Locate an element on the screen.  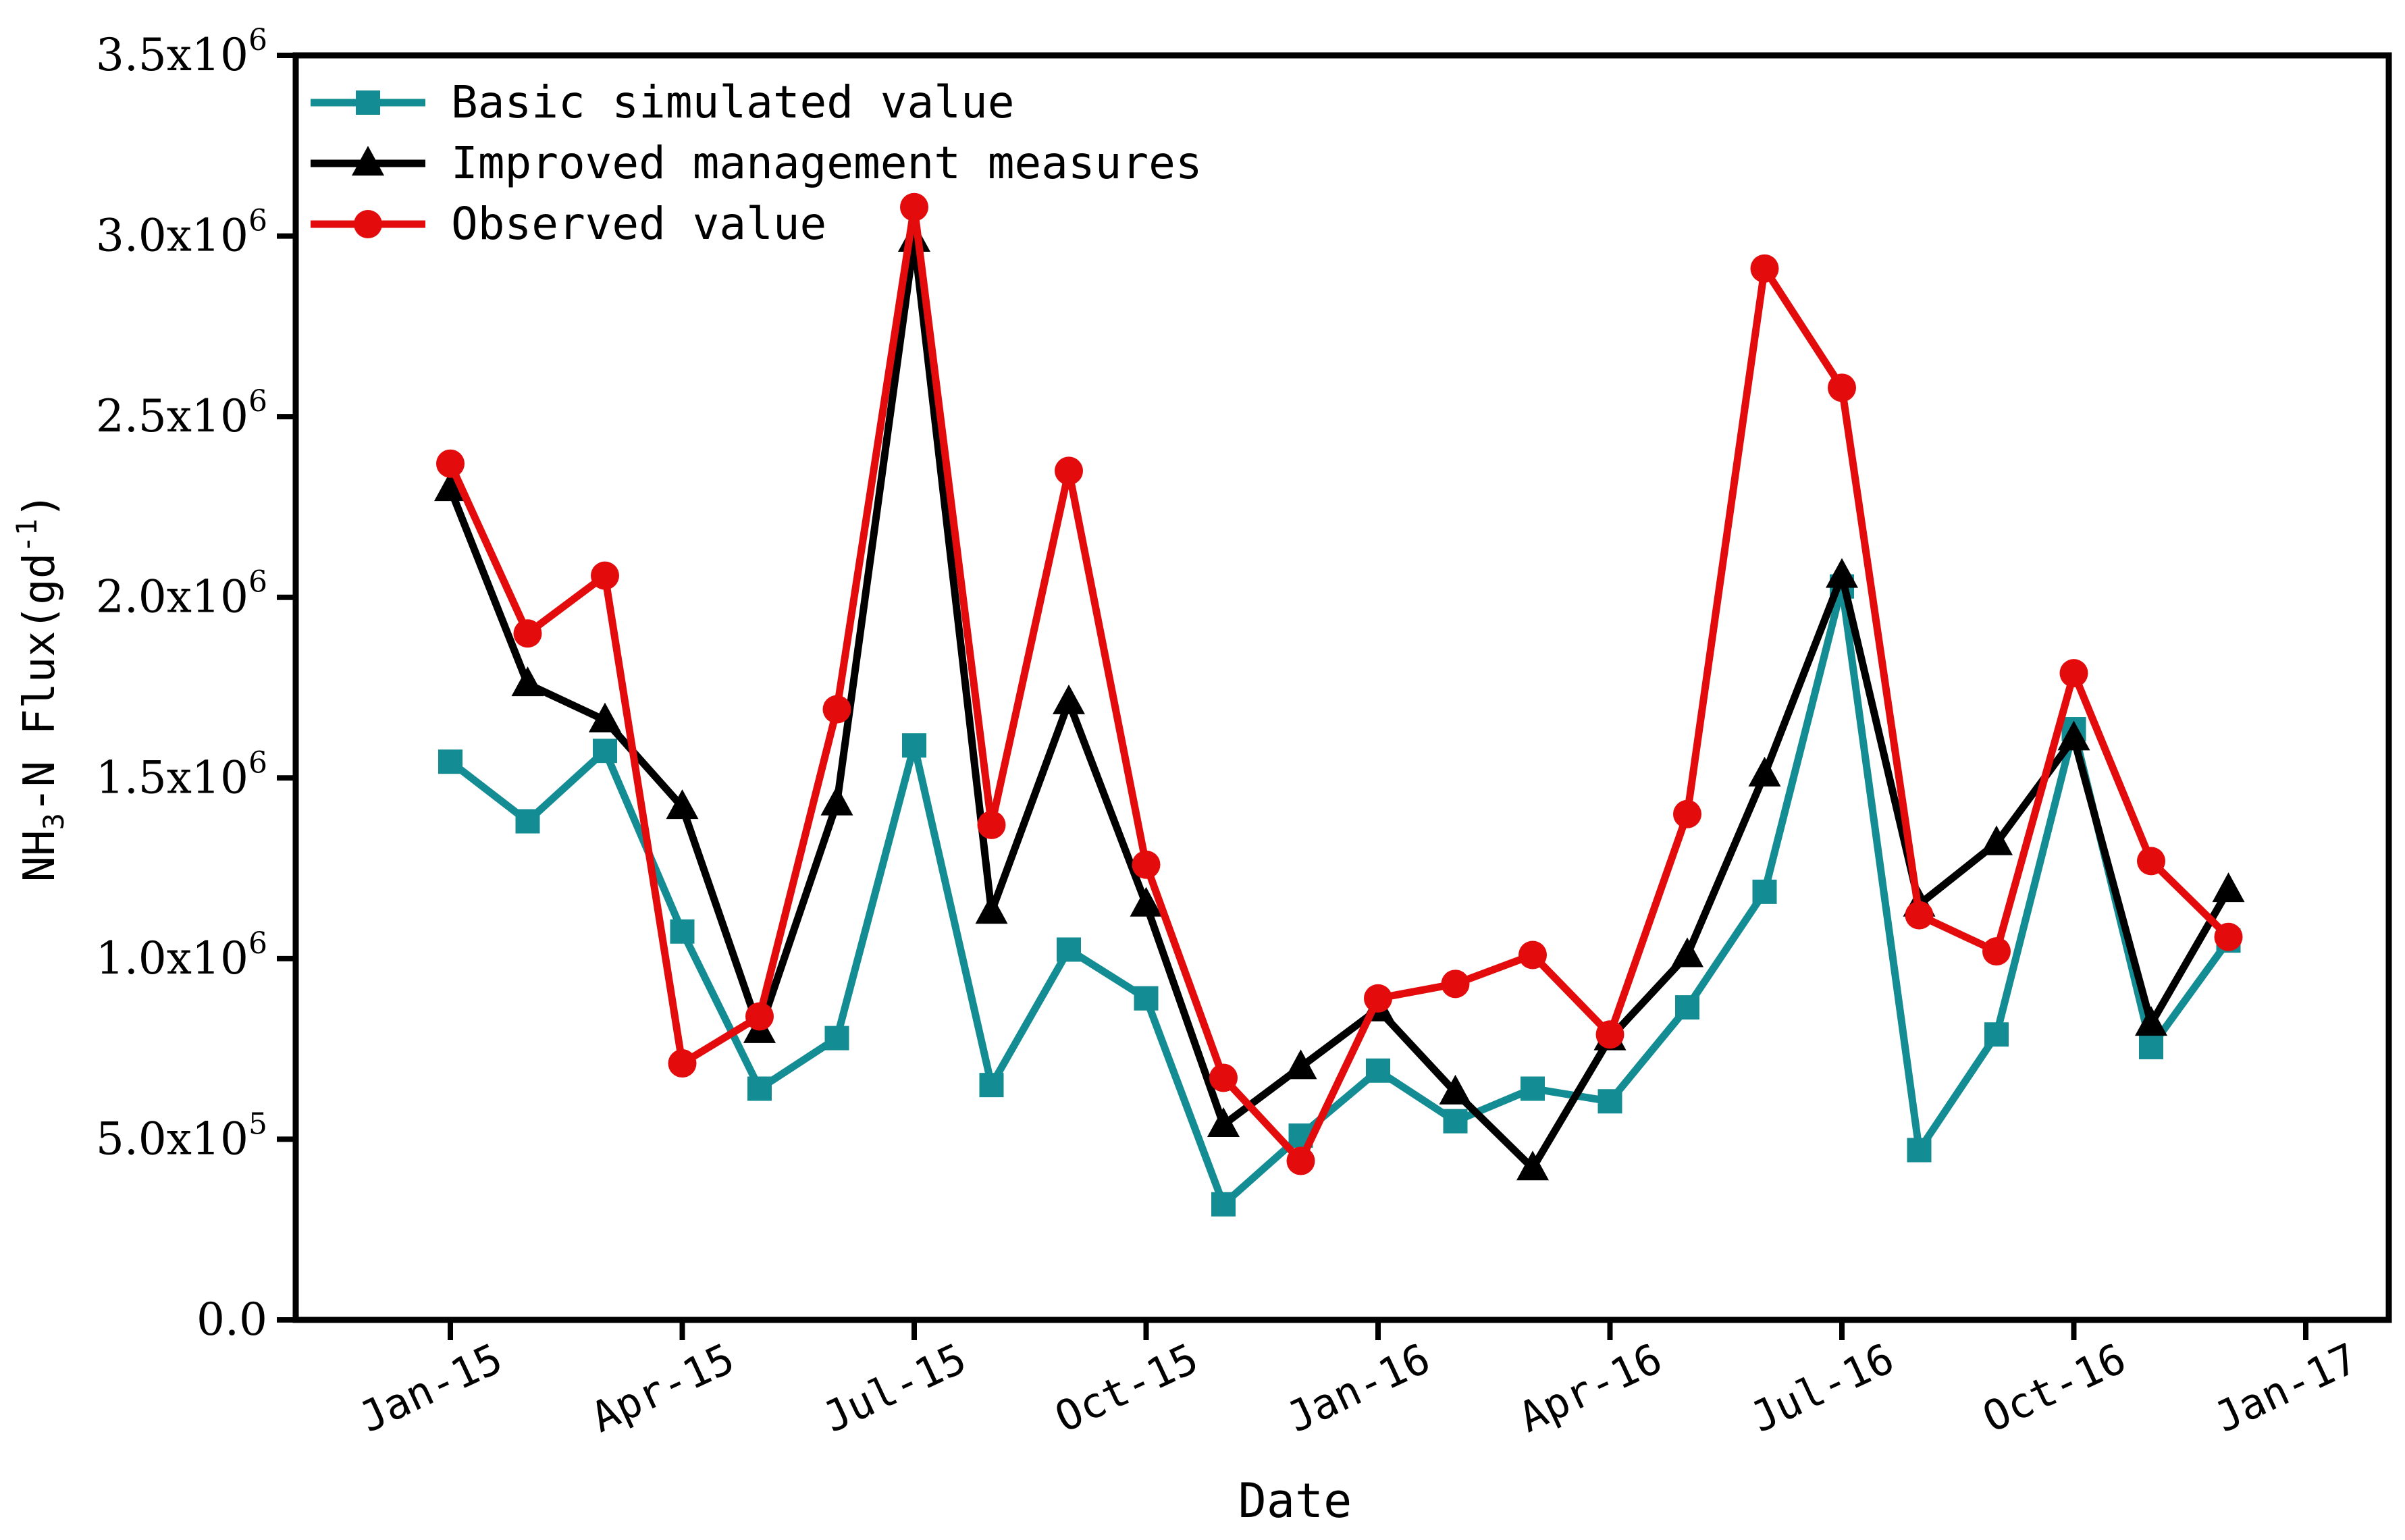
x-tick-label: Apr-16 is located at coordinates (1590, 1387).